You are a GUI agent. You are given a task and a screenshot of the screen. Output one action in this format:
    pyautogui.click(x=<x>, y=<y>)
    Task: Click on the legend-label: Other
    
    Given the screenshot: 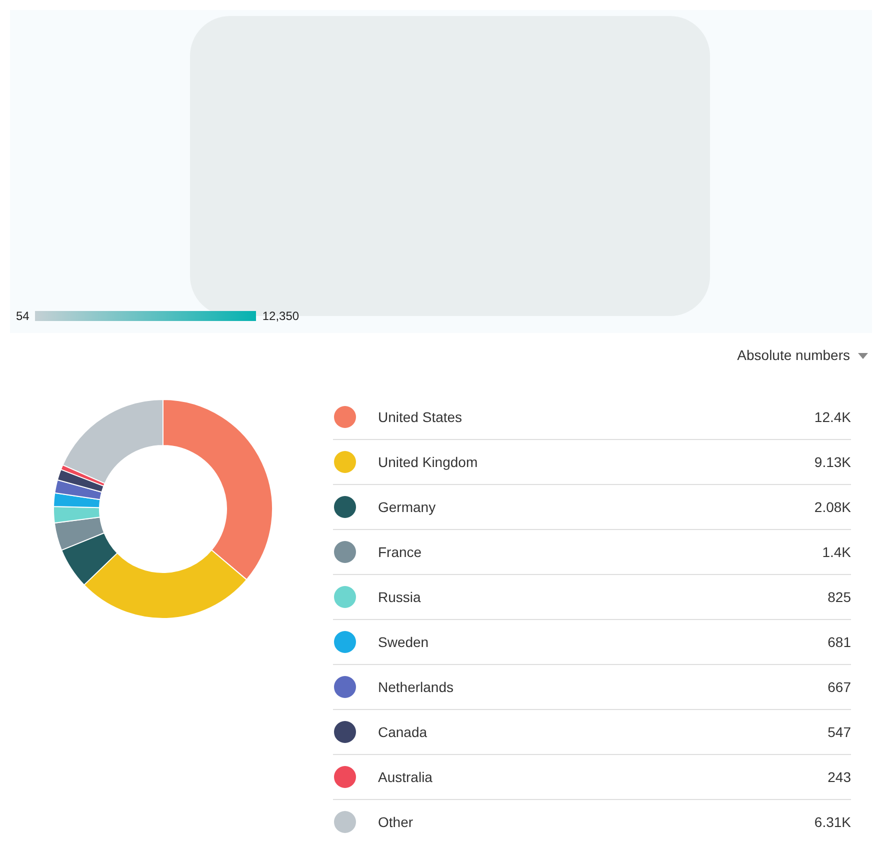 What is the action you would take?
    pyautogui.click(x=396, y=822)
    